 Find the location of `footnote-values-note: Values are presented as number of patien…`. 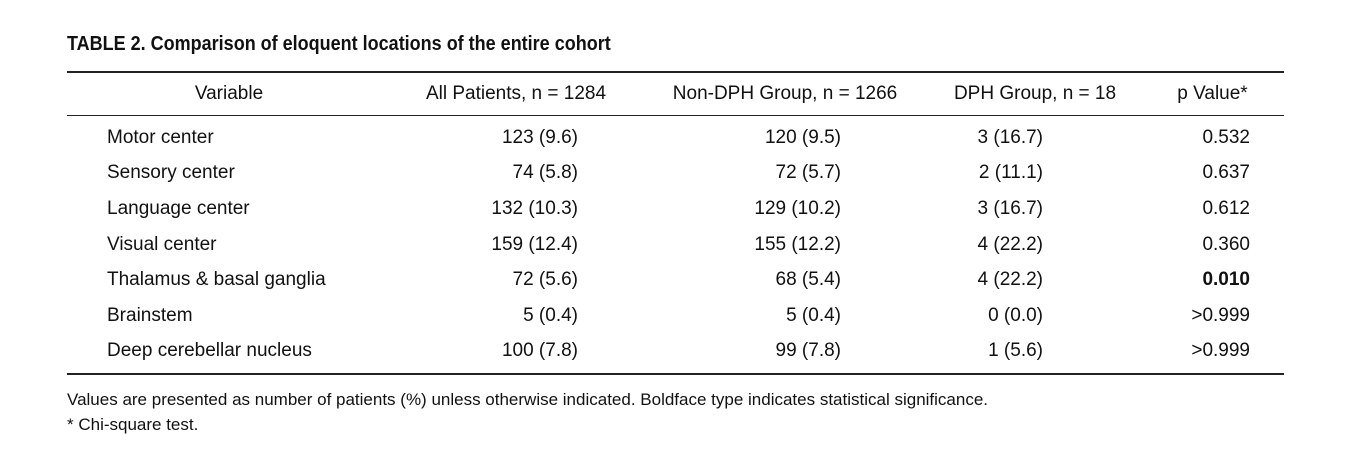

footnote-values-note: Values are presented as number of patien… is located at coordinates (528, 399).